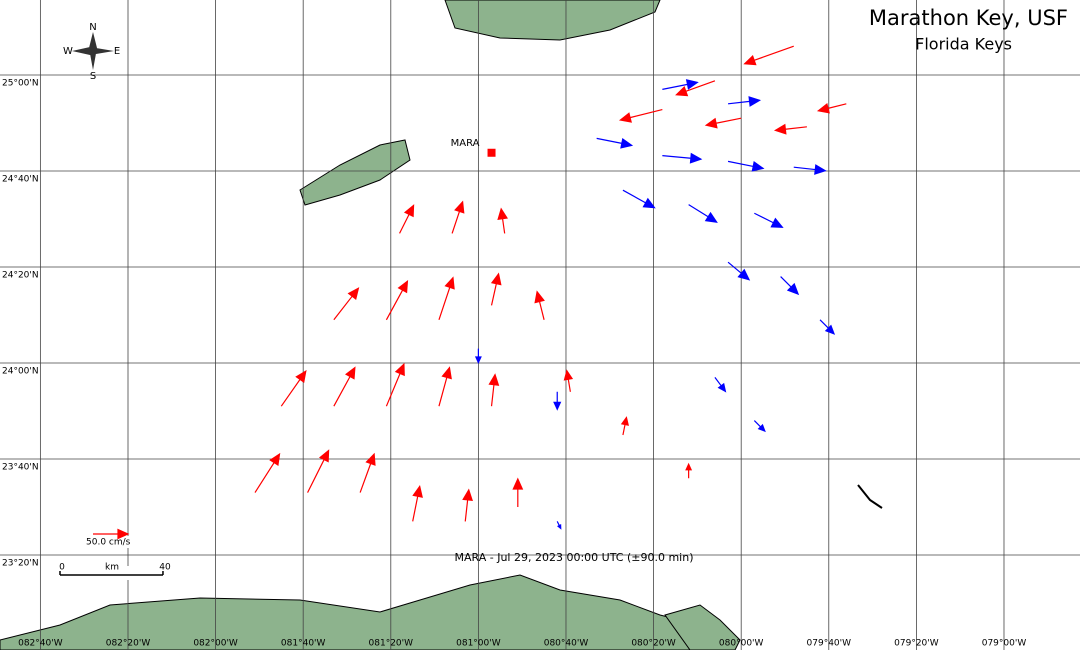 This screenshot has width=1080, height=650. Describe the element at coordinates (303, 644) in the screenshot. I see `lon-label: 081°40'W` at that location.